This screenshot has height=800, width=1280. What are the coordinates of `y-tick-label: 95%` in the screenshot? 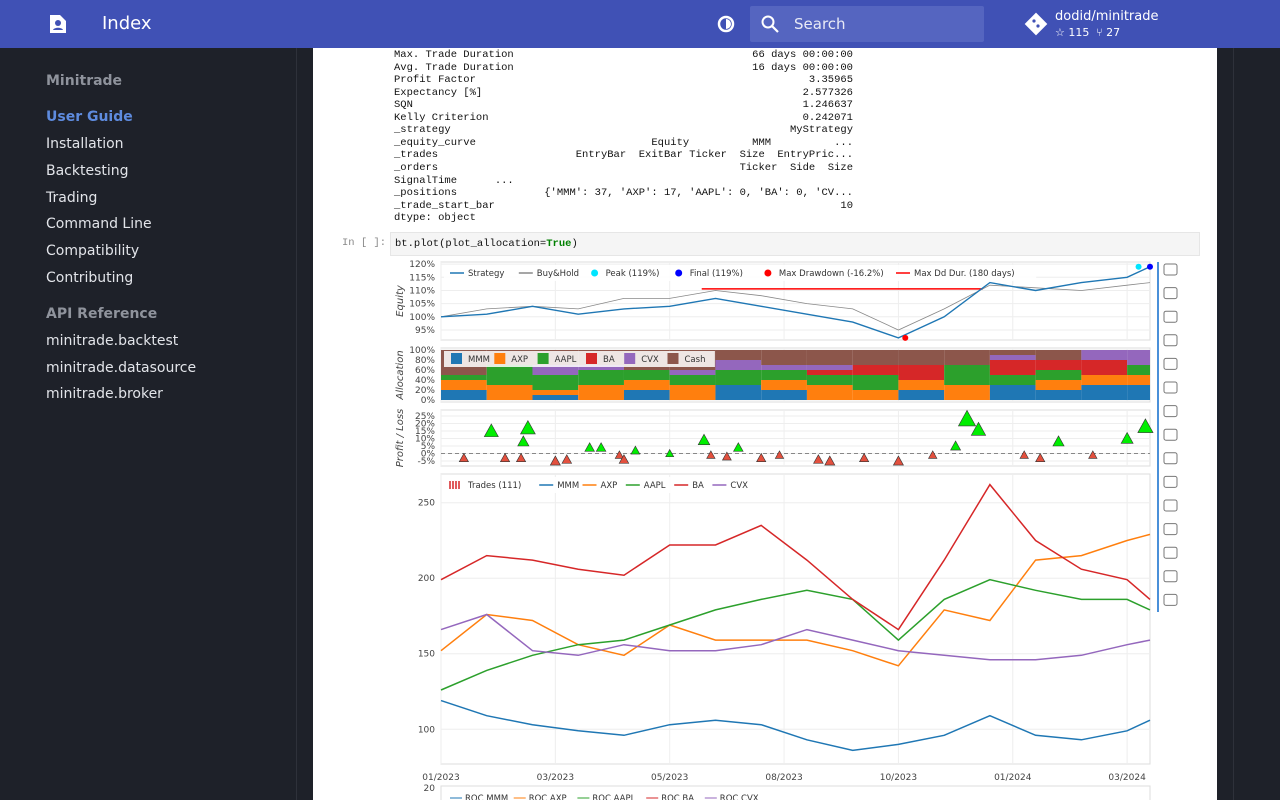 It's located at (425, 331).